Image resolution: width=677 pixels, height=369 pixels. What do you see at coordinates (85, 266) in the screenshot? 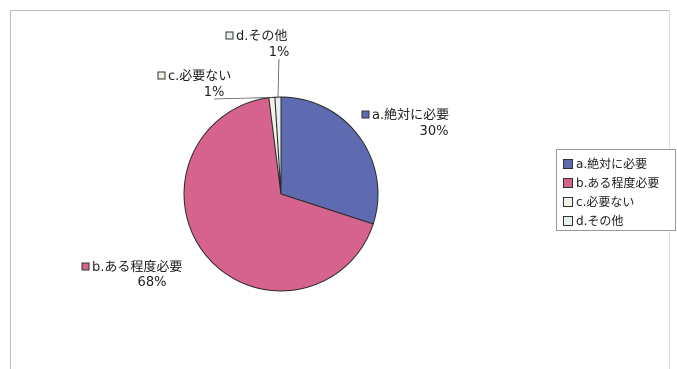
I see `data-label-swatch-b` at bounding box center [85, 266].